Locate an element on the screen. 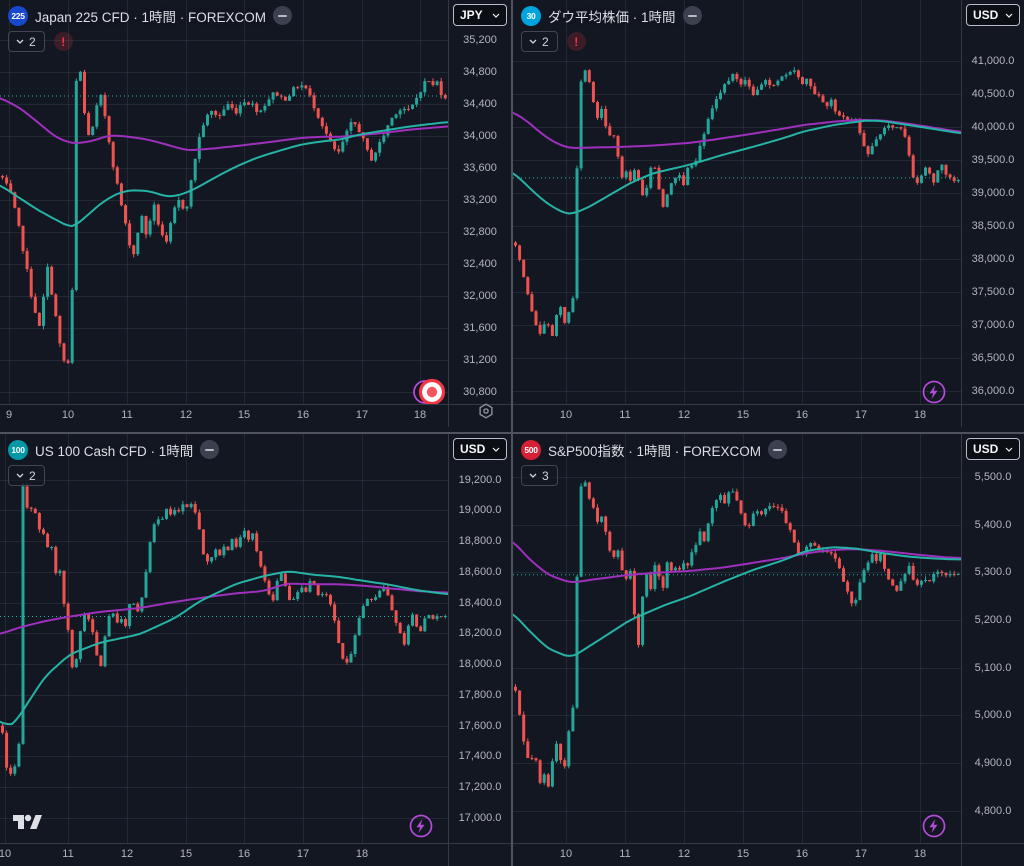 The width and height of the screenshot is (1024, 866). axis-settings-gear-icon is located at coordinates (486, 413).